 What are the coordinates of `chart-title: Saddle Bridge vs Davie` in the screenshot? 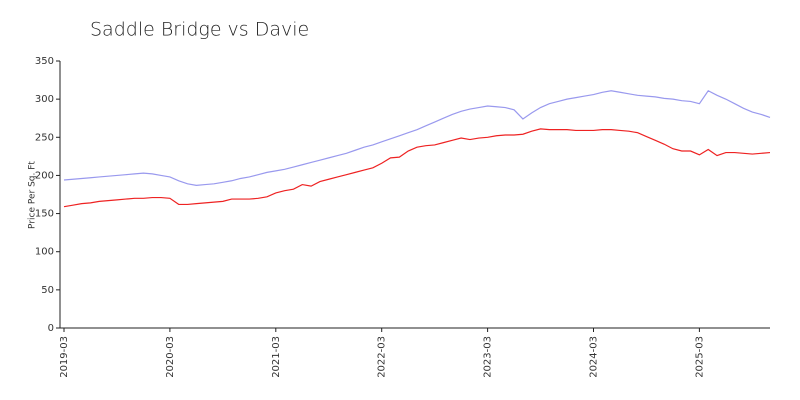 It's located at (199, 30).